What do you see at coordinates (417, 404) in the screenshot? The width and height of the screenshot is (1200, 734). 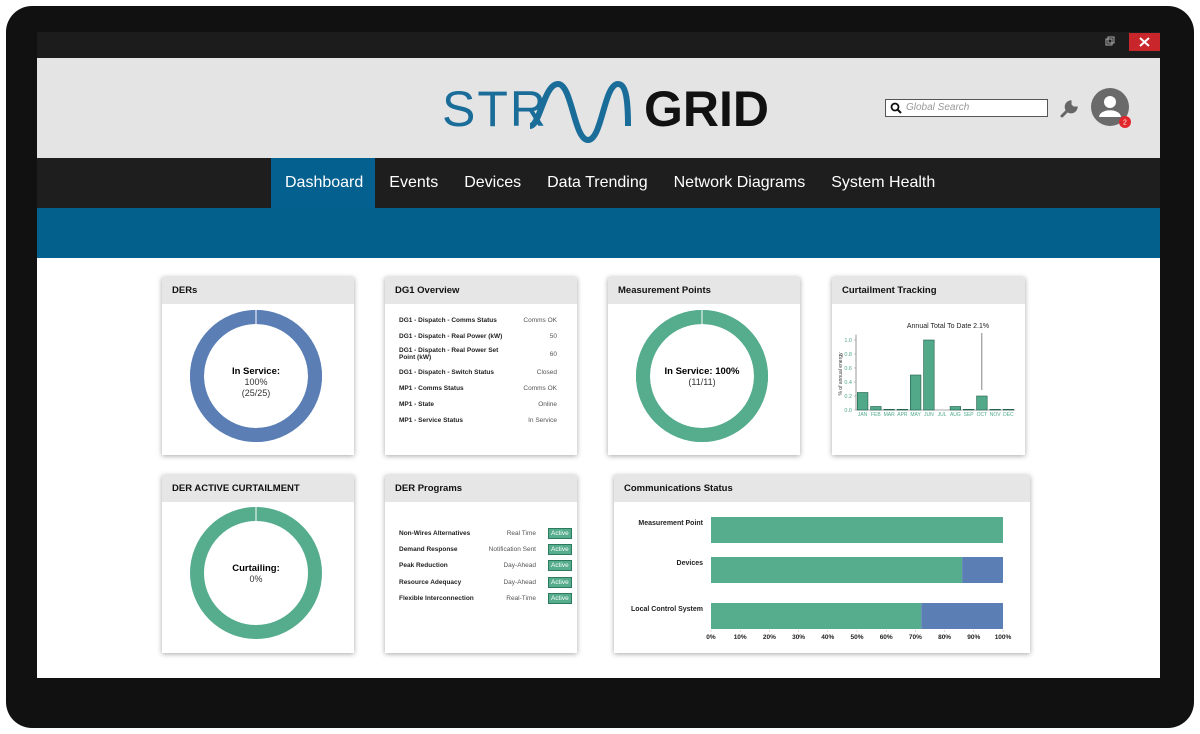 I see `kv-label: MP1 - State` at bounding box center [417, 404].